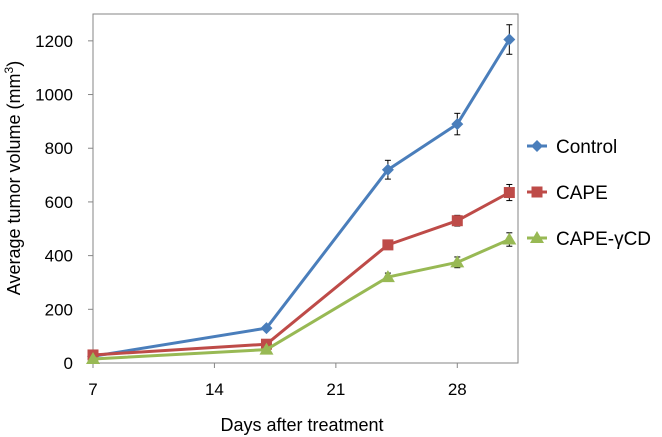 The image size is (662, 437). I want to click on legend-item: CAPE, so click(567, 193).